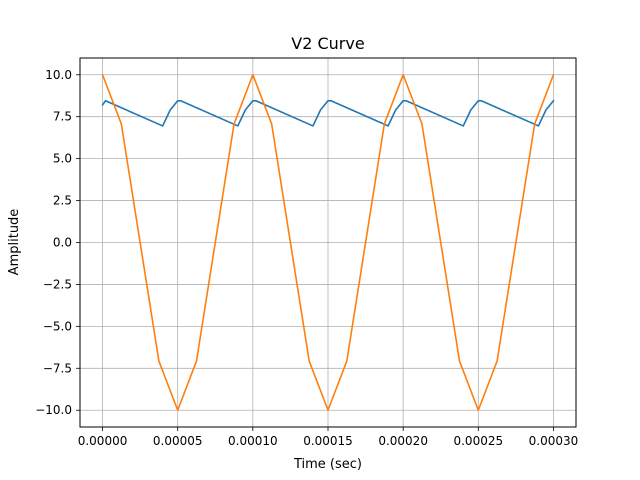 This screenshot has height=480, width=640. I want to click on y-tick-label: −7.5, so click(57, 368).